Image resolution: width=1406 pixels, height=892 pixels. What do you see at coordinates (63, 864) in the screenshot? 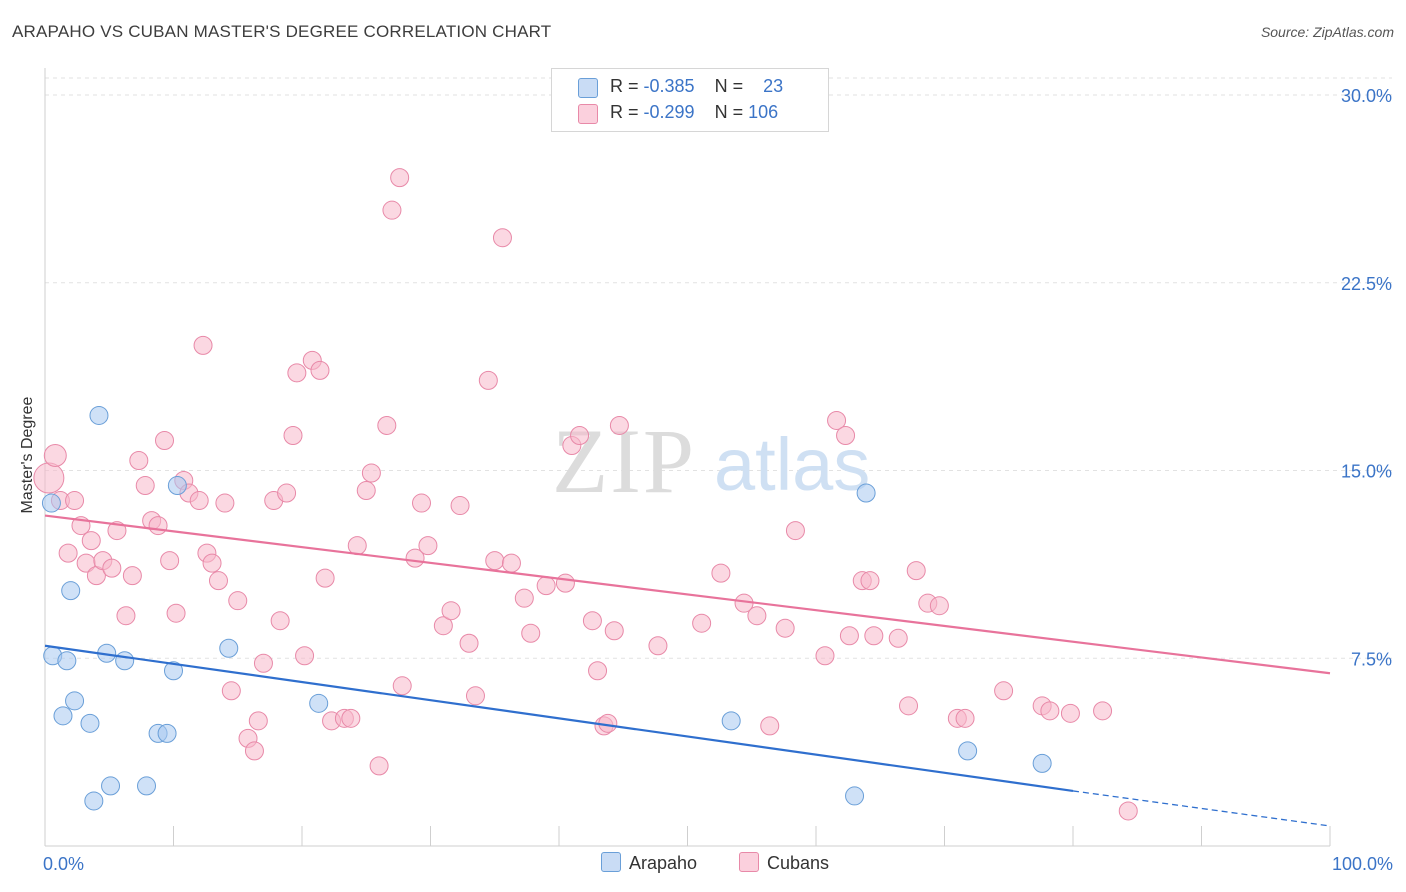
I see `x-tick-label-left: 0.0%` at bounding box center [63, 864].